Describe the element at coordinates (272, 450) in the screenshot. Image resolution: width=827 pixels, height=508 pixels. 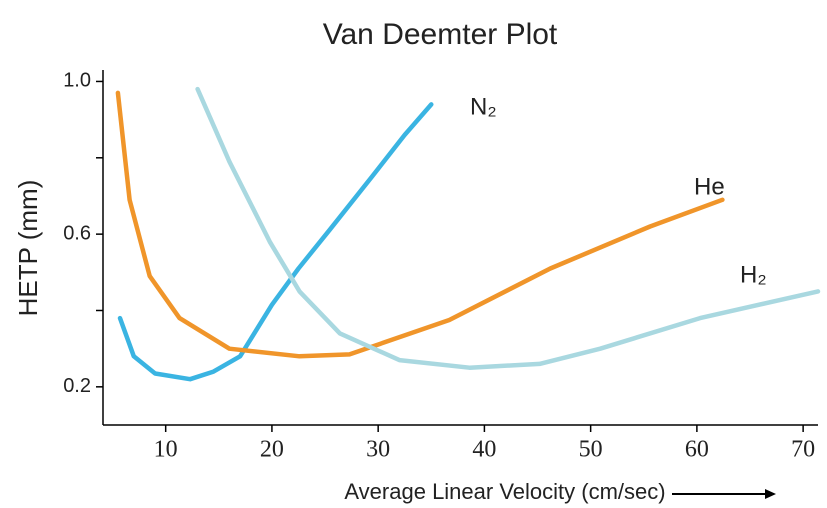
I see `x-tick-label: 20` at that location.